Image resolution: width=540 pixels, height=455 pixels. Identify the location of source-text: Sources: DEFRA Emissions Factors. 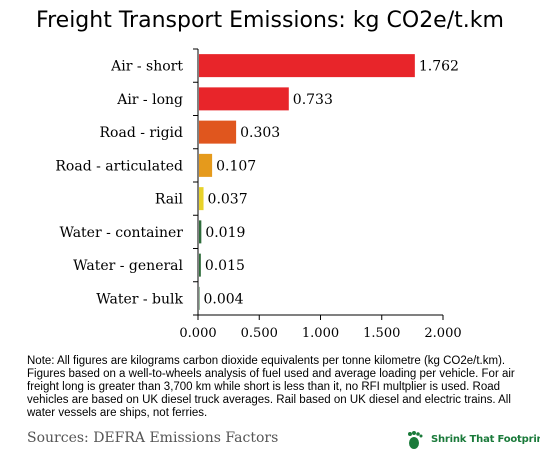
(153, 438).